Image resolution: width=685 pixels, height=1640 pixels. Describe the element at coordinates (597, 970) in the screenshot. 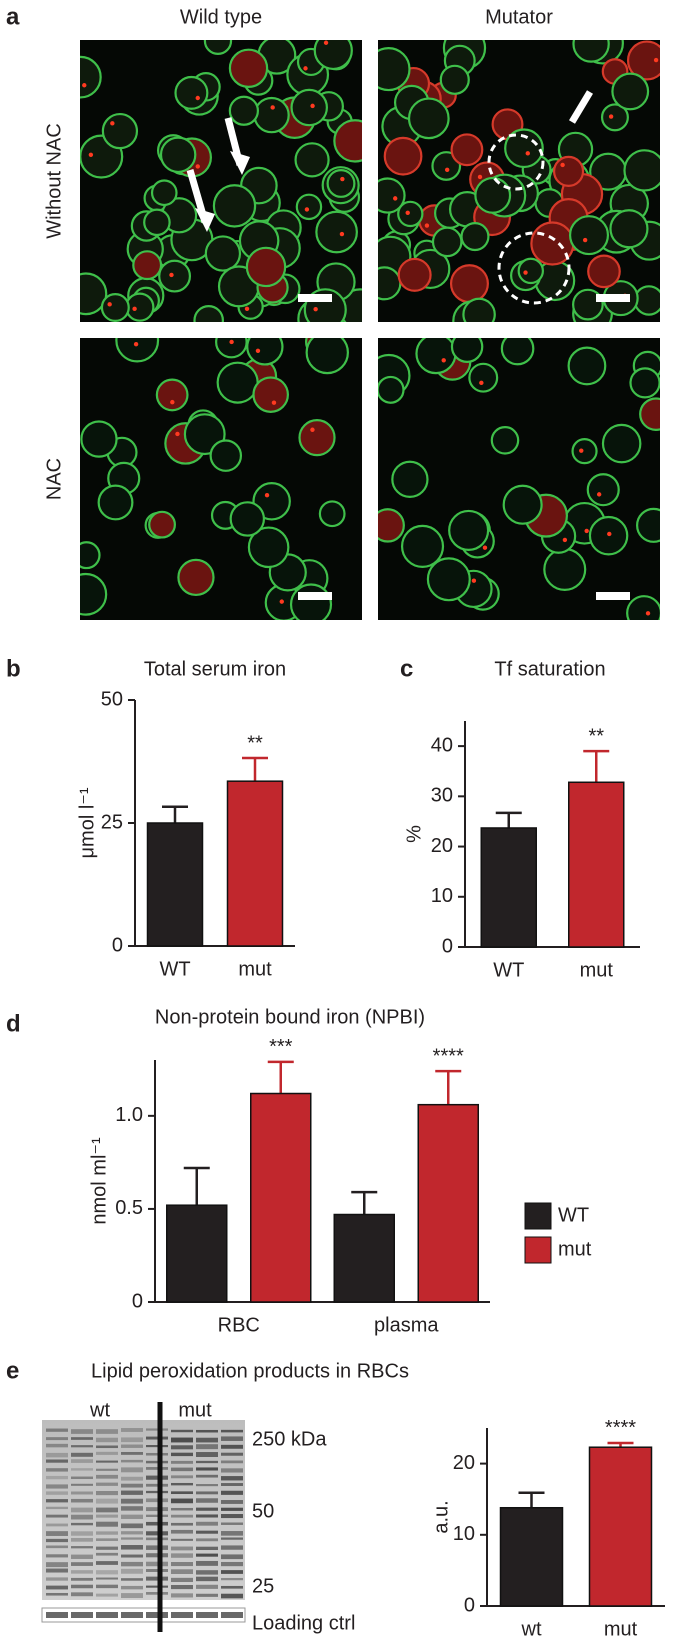

I see `x-tick-label: mut` at that location.